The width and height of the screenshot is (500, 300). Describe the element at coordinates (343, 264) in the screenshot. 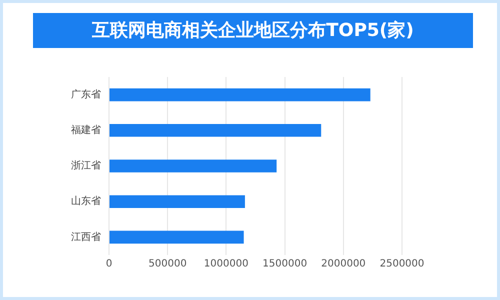

I see `x-tick-label: 2000000` at that location.